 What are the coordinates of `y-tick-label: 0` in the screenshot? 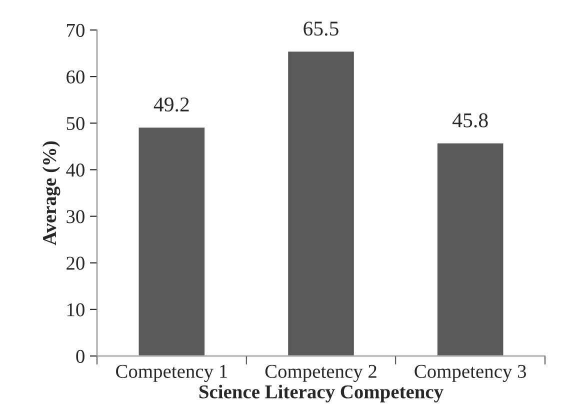 It's located at (80, 356).